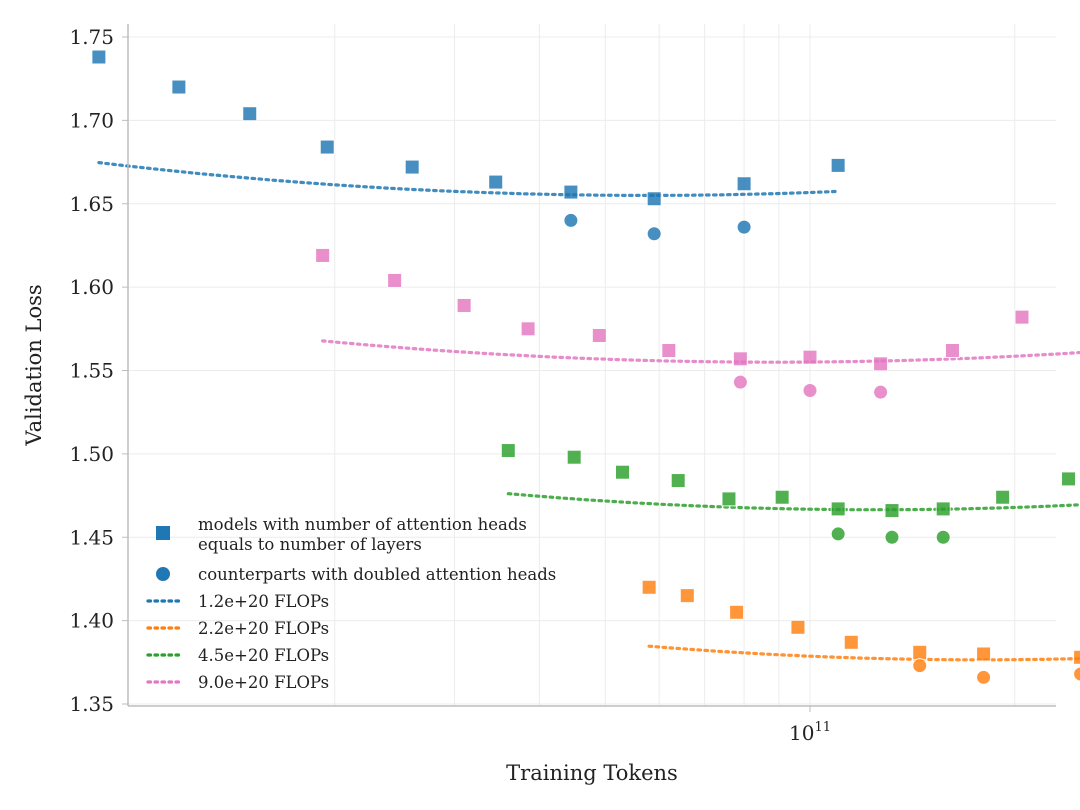  I want to click on y-tick-label: 1.50, so click(91, 454).